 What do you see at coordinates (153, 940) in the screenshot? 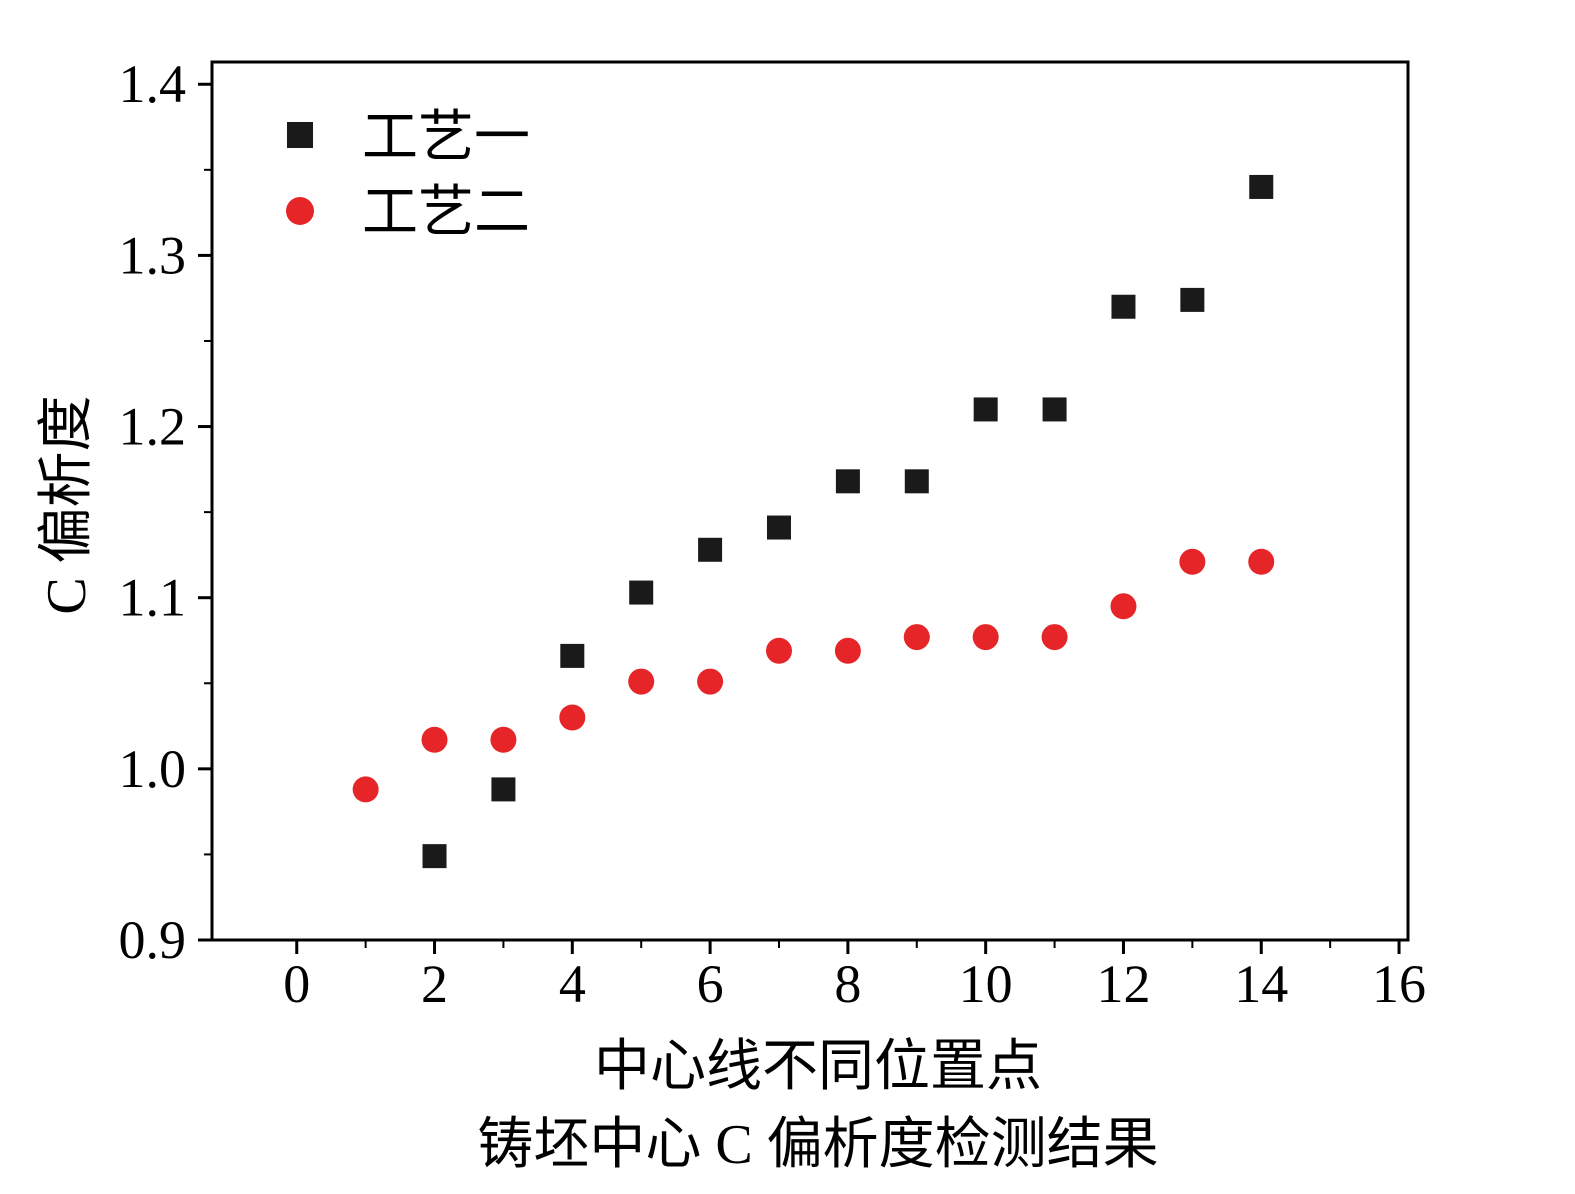
I see `y-tick-label: 0.9` at bounding box center [153, 940].